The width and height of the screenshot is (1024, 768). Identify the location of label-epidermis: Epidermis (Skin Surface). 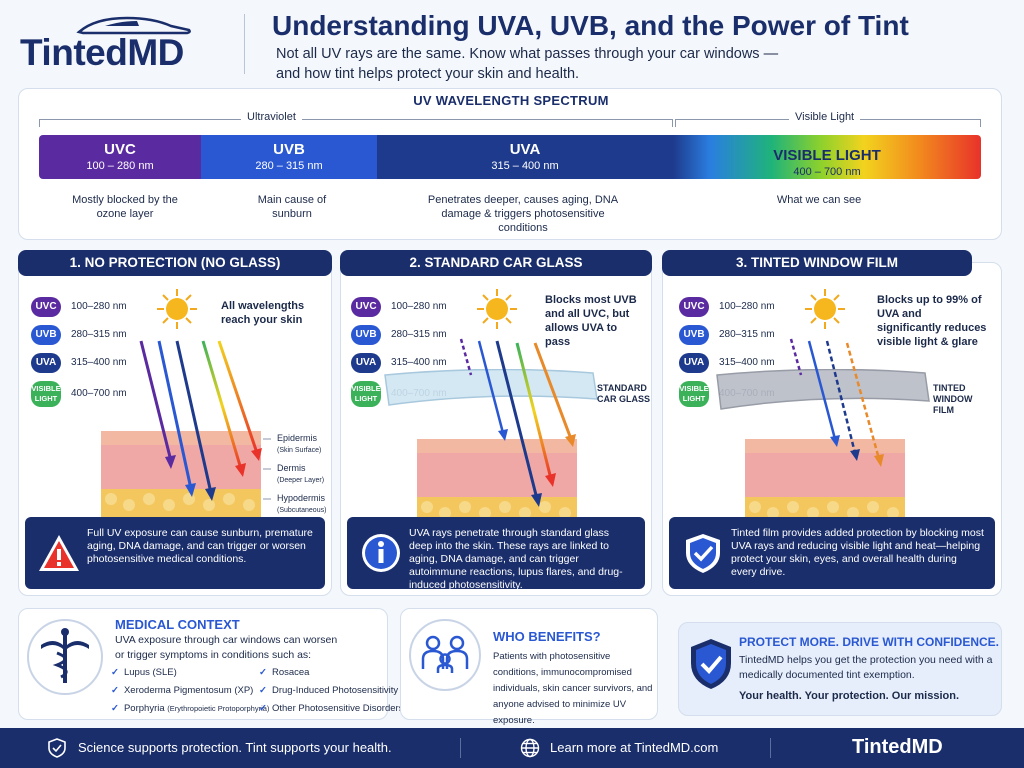
(299, 443).